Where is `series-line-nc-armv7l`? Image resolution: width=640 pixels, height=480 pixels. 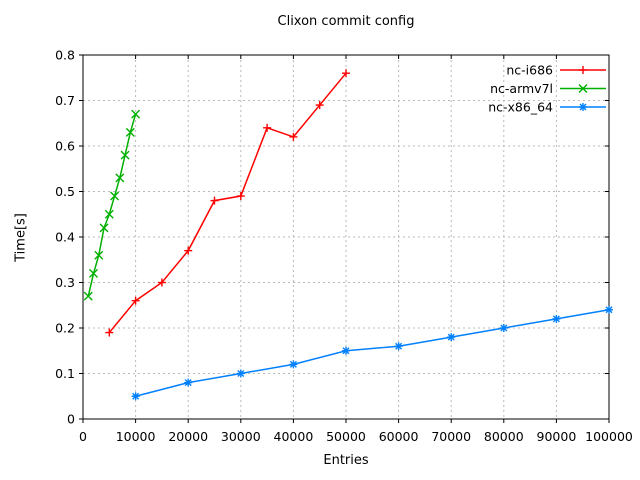 series-line-nc-armv7l is located at coordinates (112, 205).